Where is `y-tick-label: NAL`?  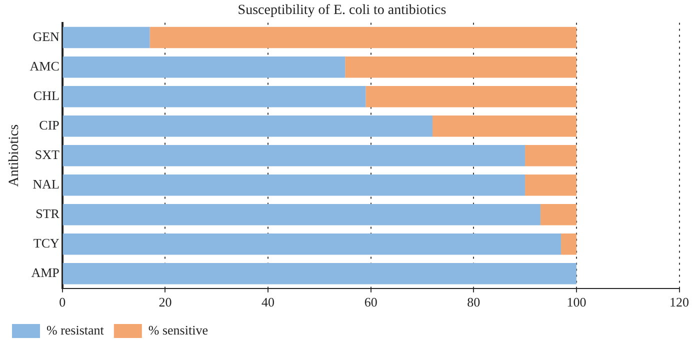
y-tick-label: NAL is located at coordinates (46, 184).